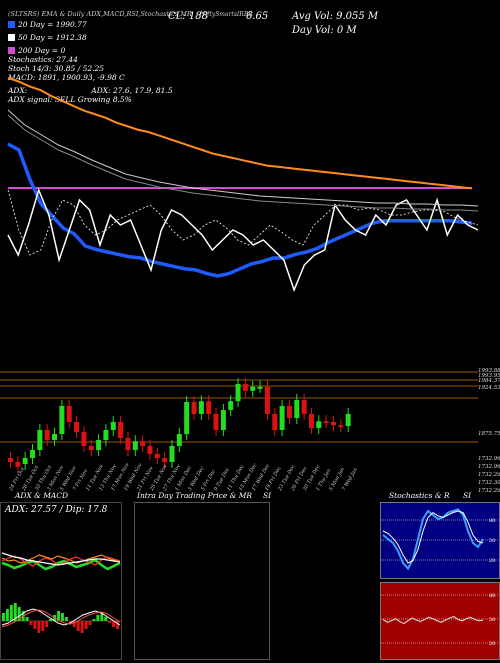 The width and height of the screenshot is (500, 663). I want to click on upper-band-line, so click(243, 158).